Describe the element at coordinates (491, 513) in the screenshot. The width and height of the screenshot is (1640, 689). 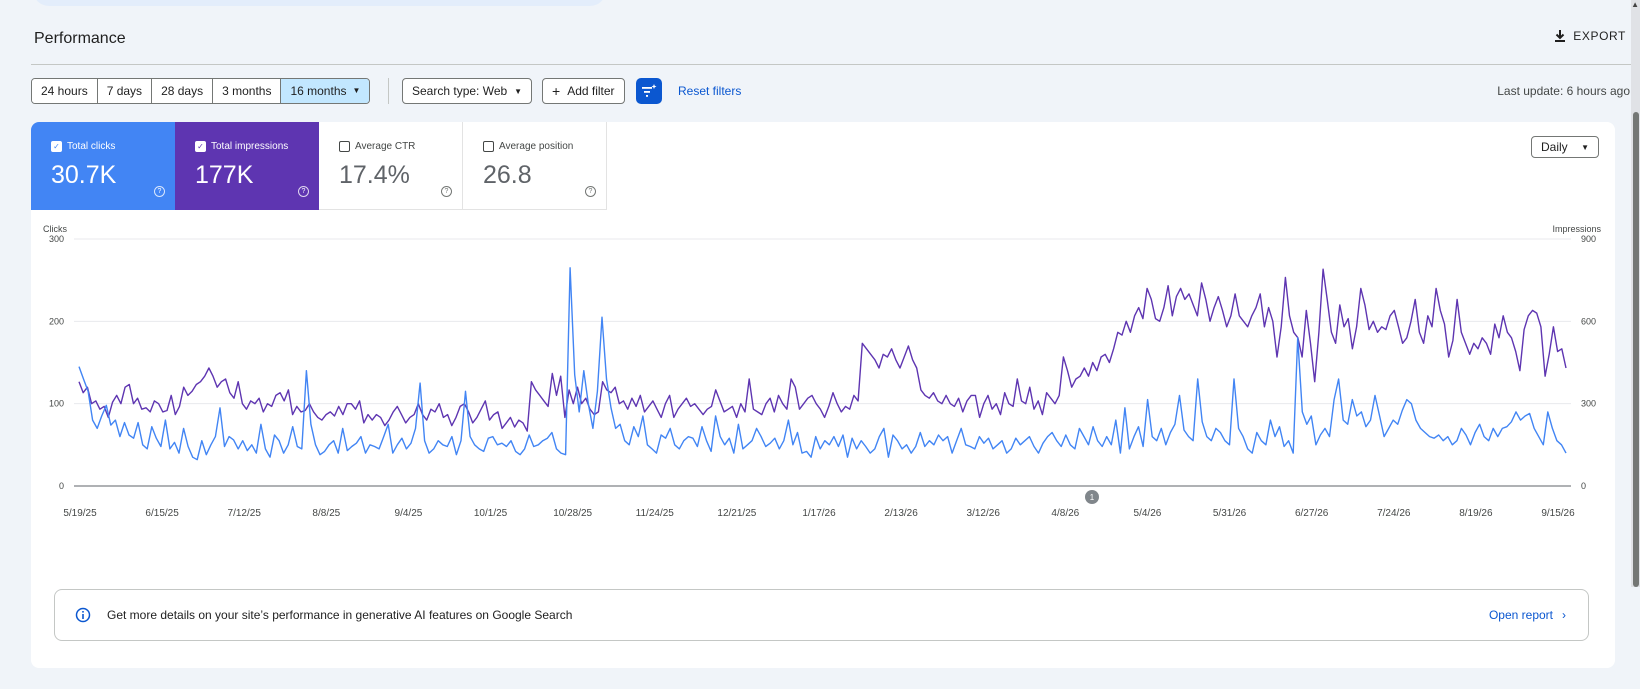
I see `x-tick-label: 10/1/25` at that location.